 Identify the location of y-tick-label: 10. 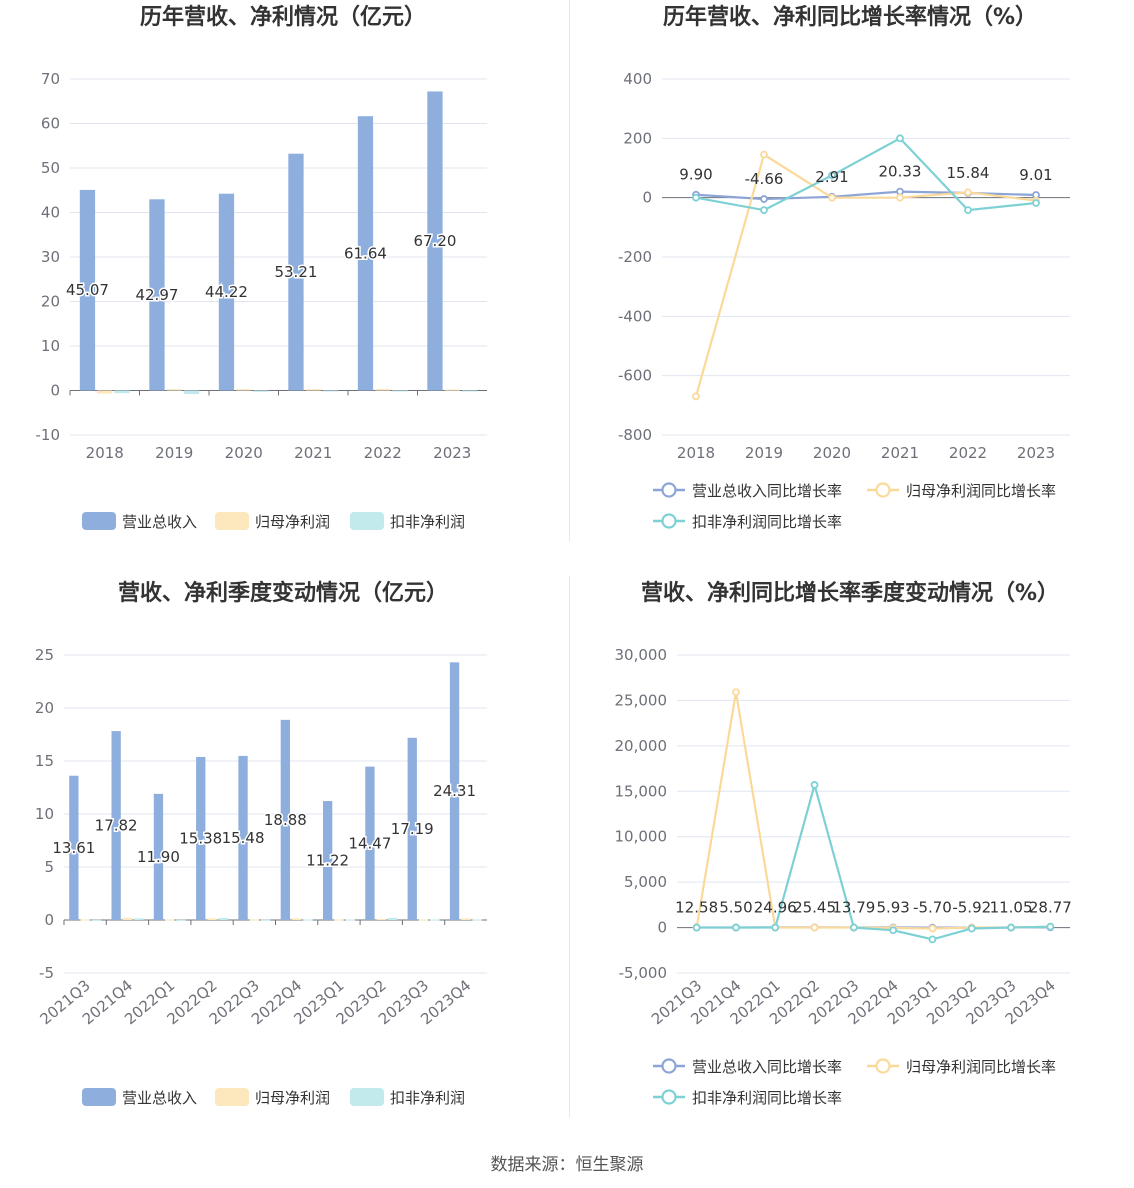
(50, 346).